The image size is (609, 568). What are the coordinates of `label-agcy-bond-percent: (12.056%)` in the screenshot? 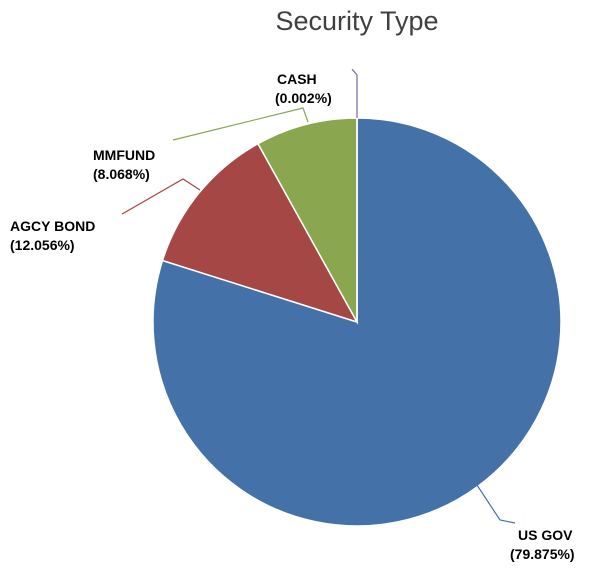 It's located at (42, 245).